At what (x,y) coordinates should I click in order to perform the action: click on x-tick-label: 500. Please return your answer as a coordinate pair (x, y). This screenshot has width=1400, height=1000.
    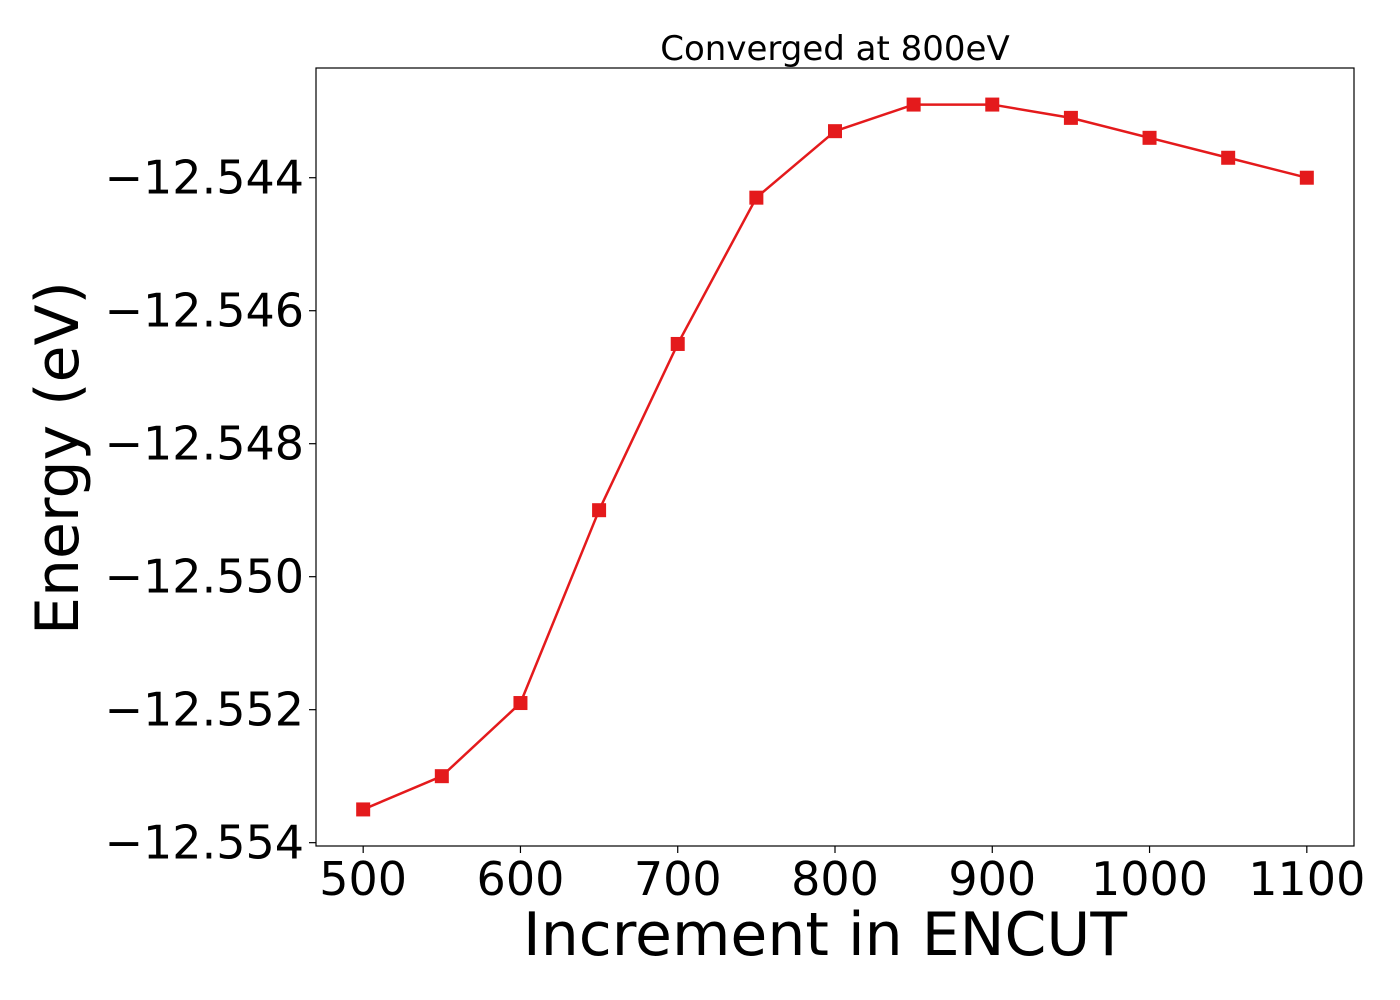
    Looking at the image, I should click on (363, 879).